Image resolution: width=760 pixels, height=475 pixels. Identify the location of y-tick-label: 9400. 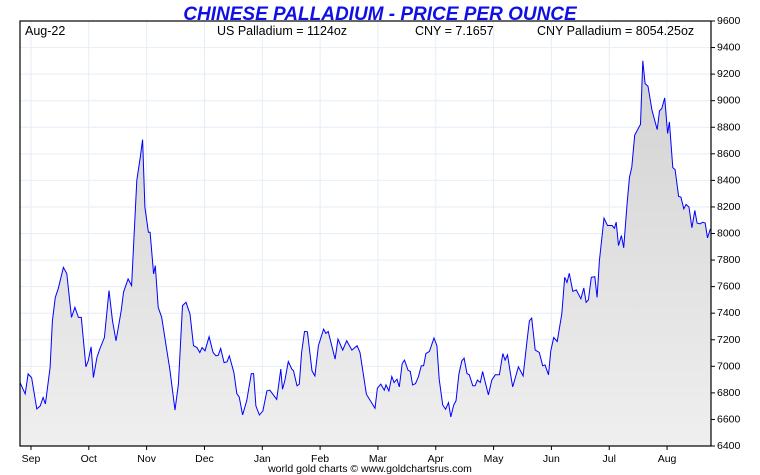
(729, 48).